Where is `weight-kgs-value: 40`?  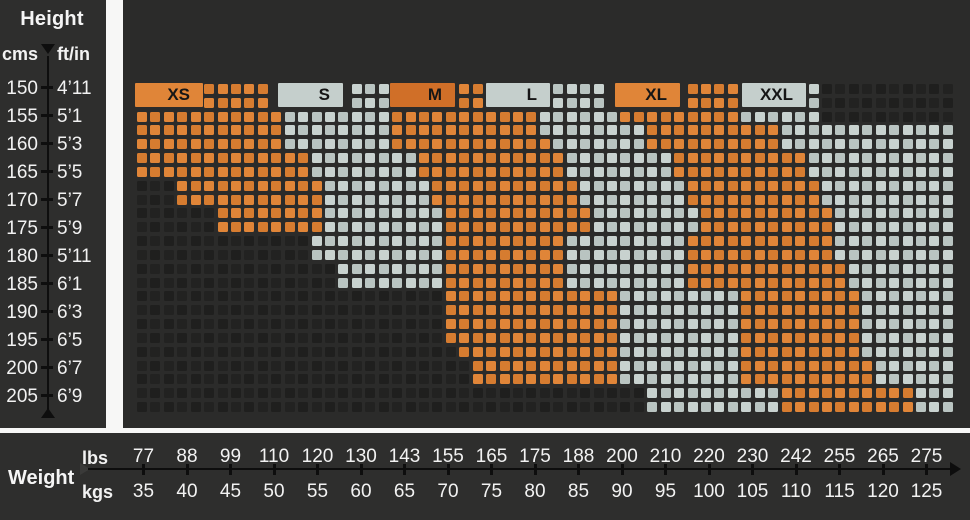
weight-kgs-value: 40 is located at coordinates (187, 491).